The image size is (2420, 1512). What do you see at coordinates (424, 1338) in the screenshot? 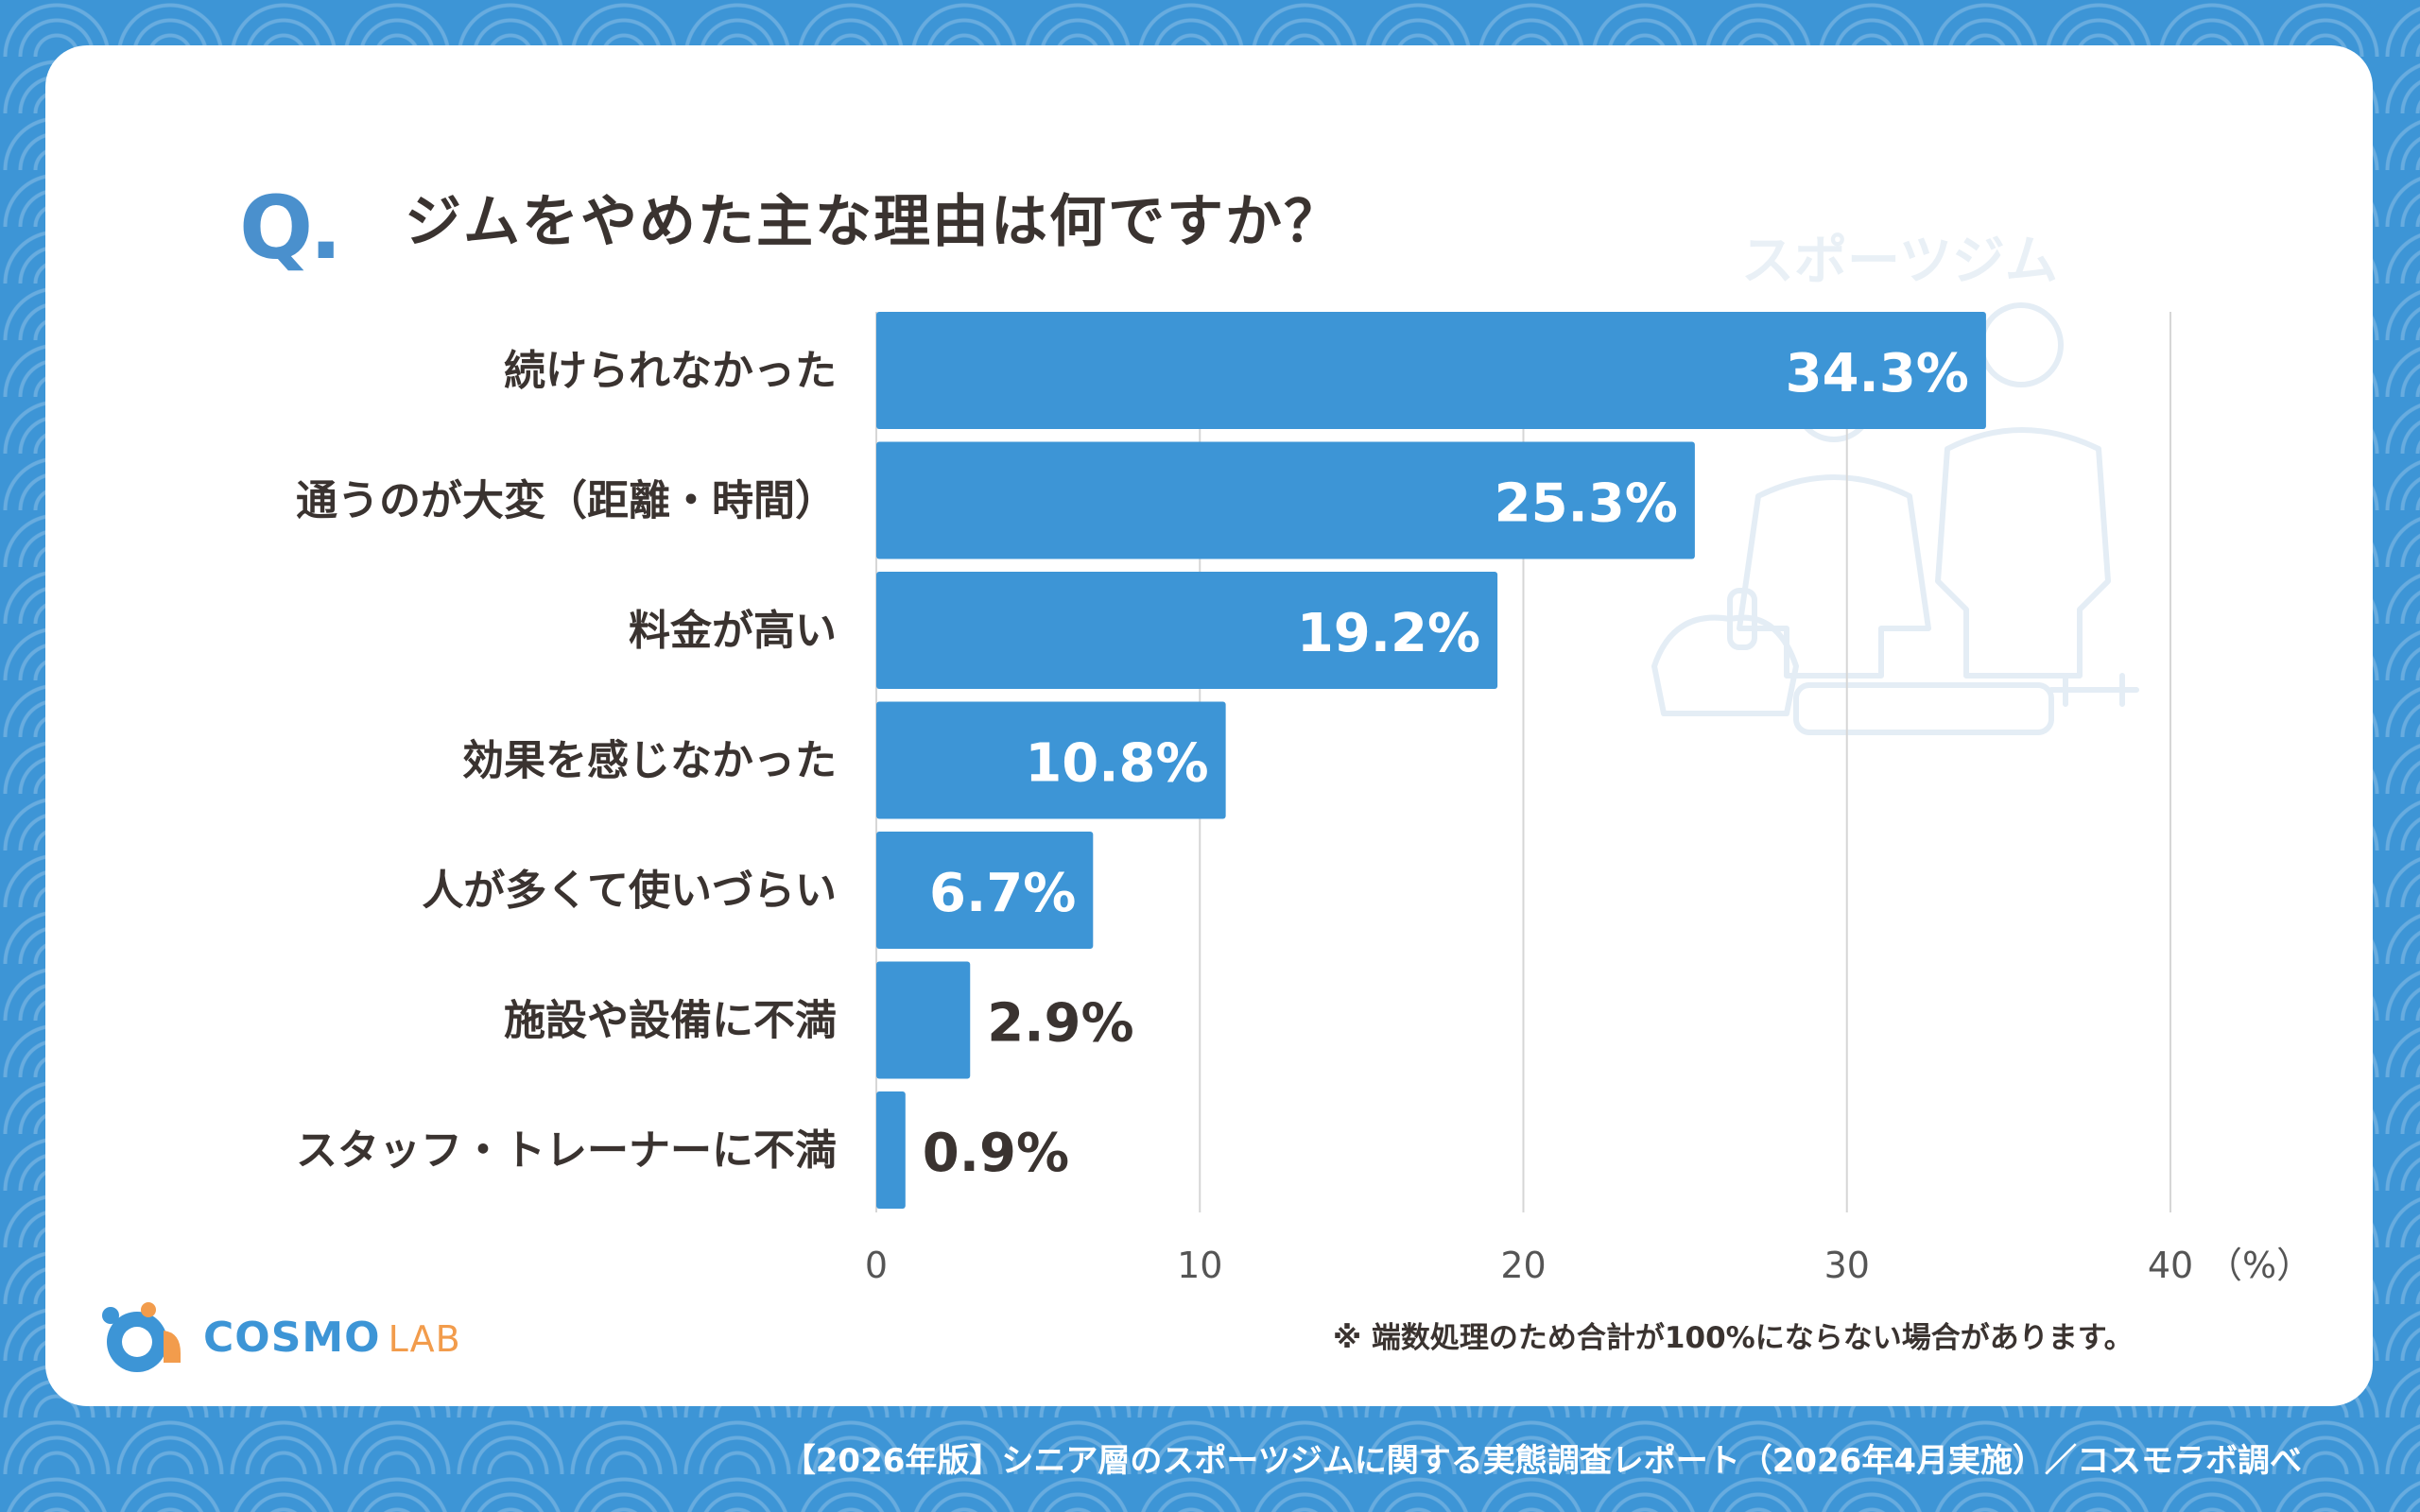
I see `logo-sub-text: LAB` at bounding box center [424, 1338].